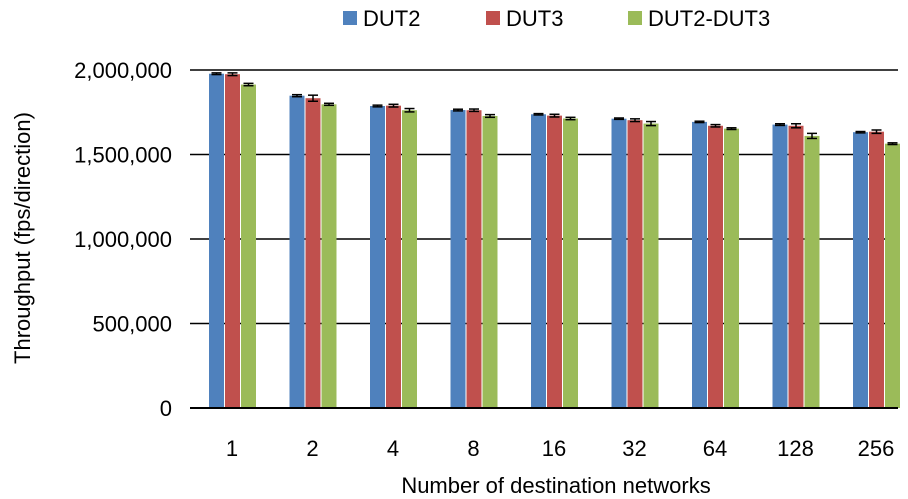 Image resolution: width=908 pixels, height=499 pixels. I want to click on error-bars, so click(554, 109).